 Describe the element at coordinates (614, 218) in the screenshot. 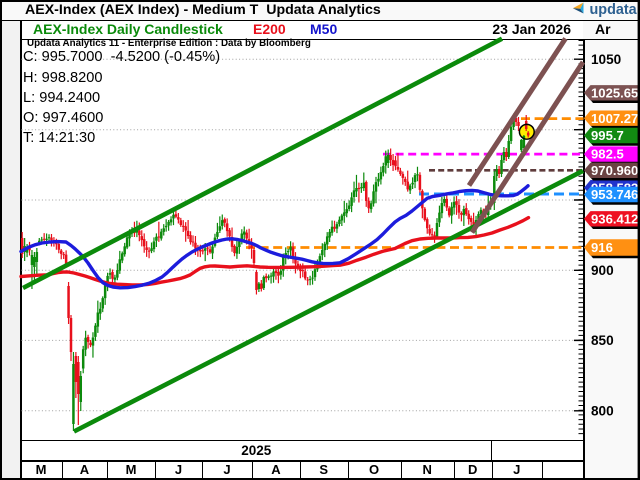

I see `svg-text: 936.412` at that location.